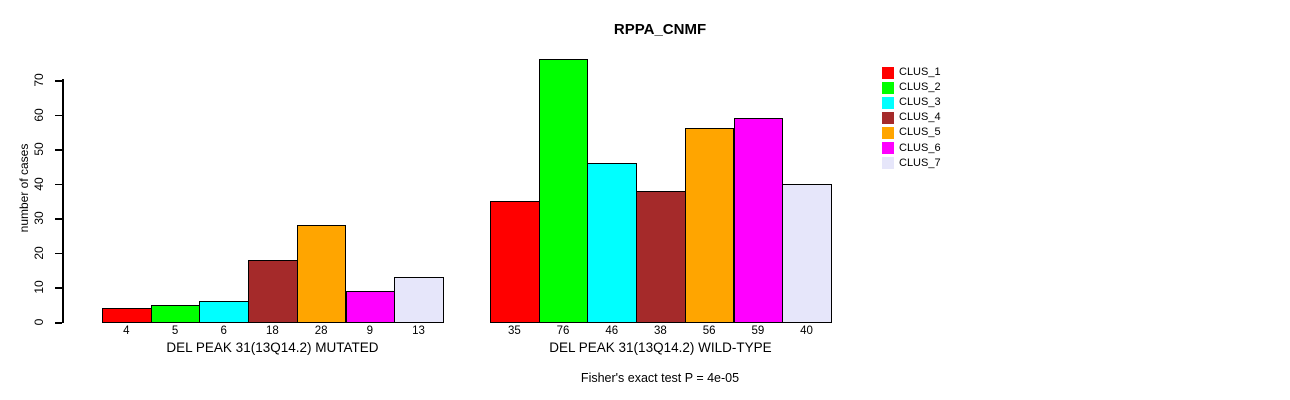 This screenshot has width=1290, height=400. I want to click on bar-value-label: 76, so click(563, 331).